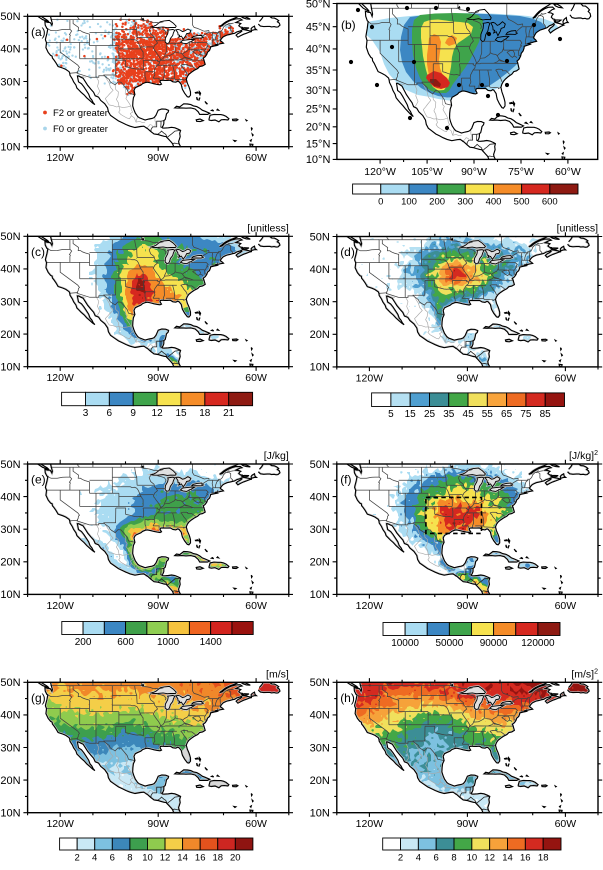 This screenshot has width=603, height=870. Describe the element at coordinates (211, 642) in the screenshot. I see `svg-text: 1400` at that location.